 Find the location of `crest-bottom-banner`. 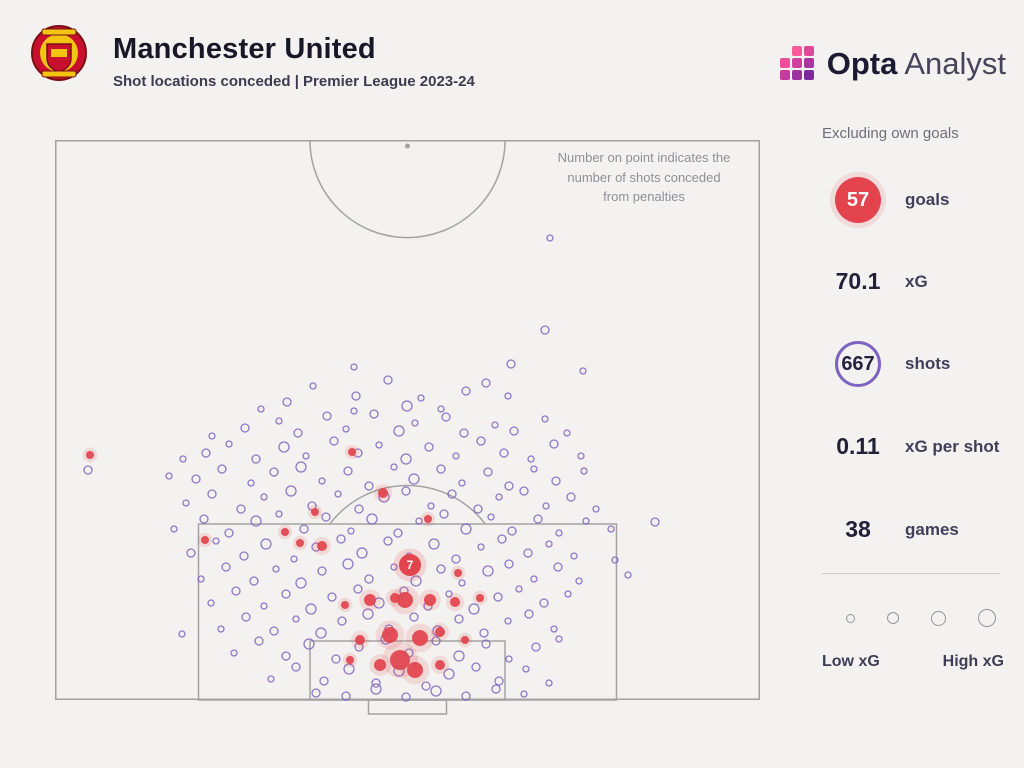

crest-bottom-banner is located at coordinates (59, 74).